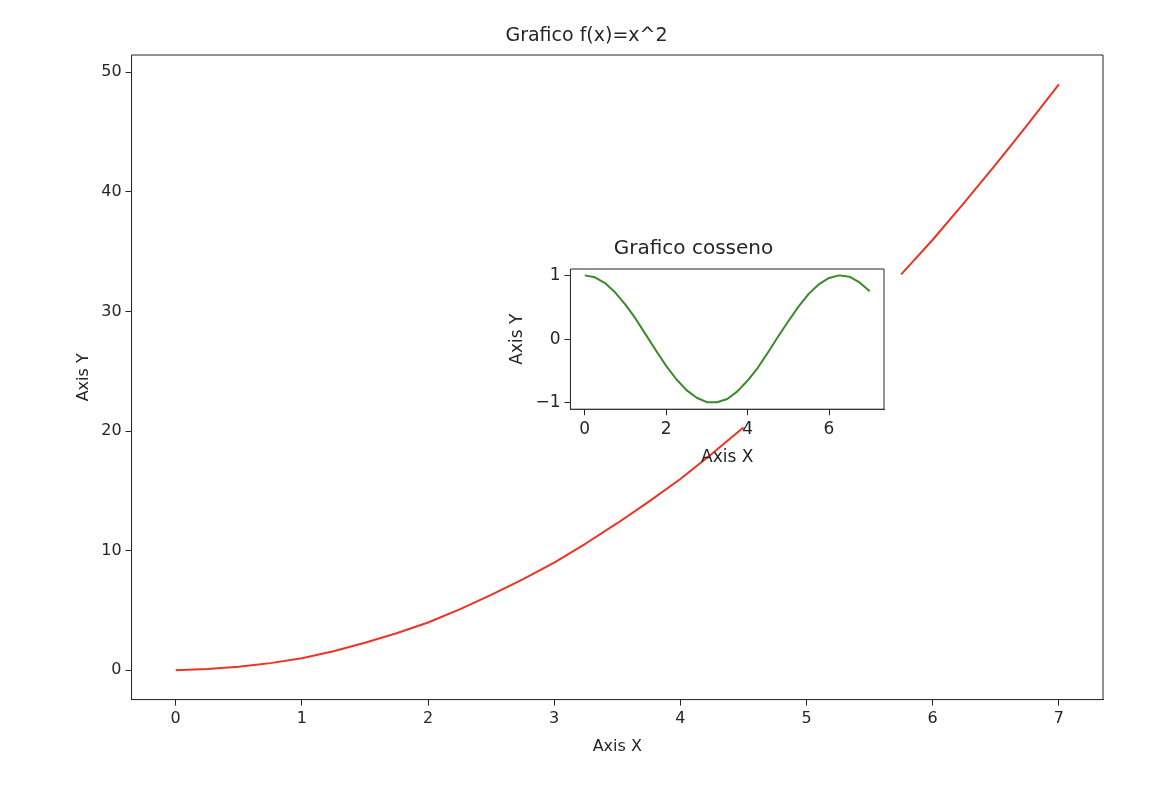 This screenshot has width=1150, height=802. Describe the element at coordinates (1058, 718) in the screenshot. I see `x-tick-label: 7` at that location.